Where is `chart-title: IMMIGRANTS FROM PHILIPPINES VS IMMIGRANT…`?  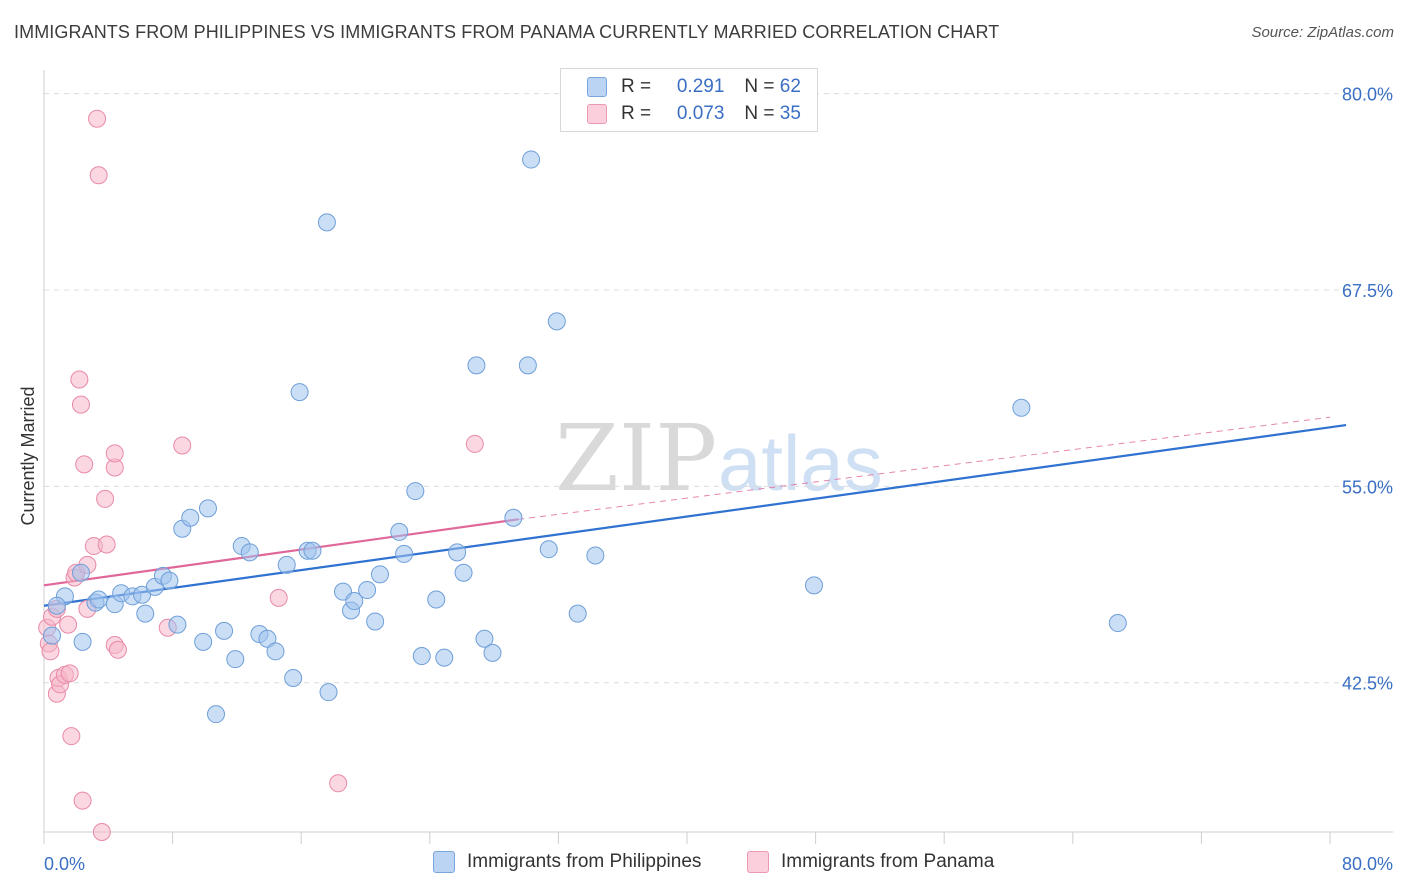 chart-title: IMMIGRANTS FROM PHILIPPINES VS IMMIGRANT… is located at coordinates (507, 32).